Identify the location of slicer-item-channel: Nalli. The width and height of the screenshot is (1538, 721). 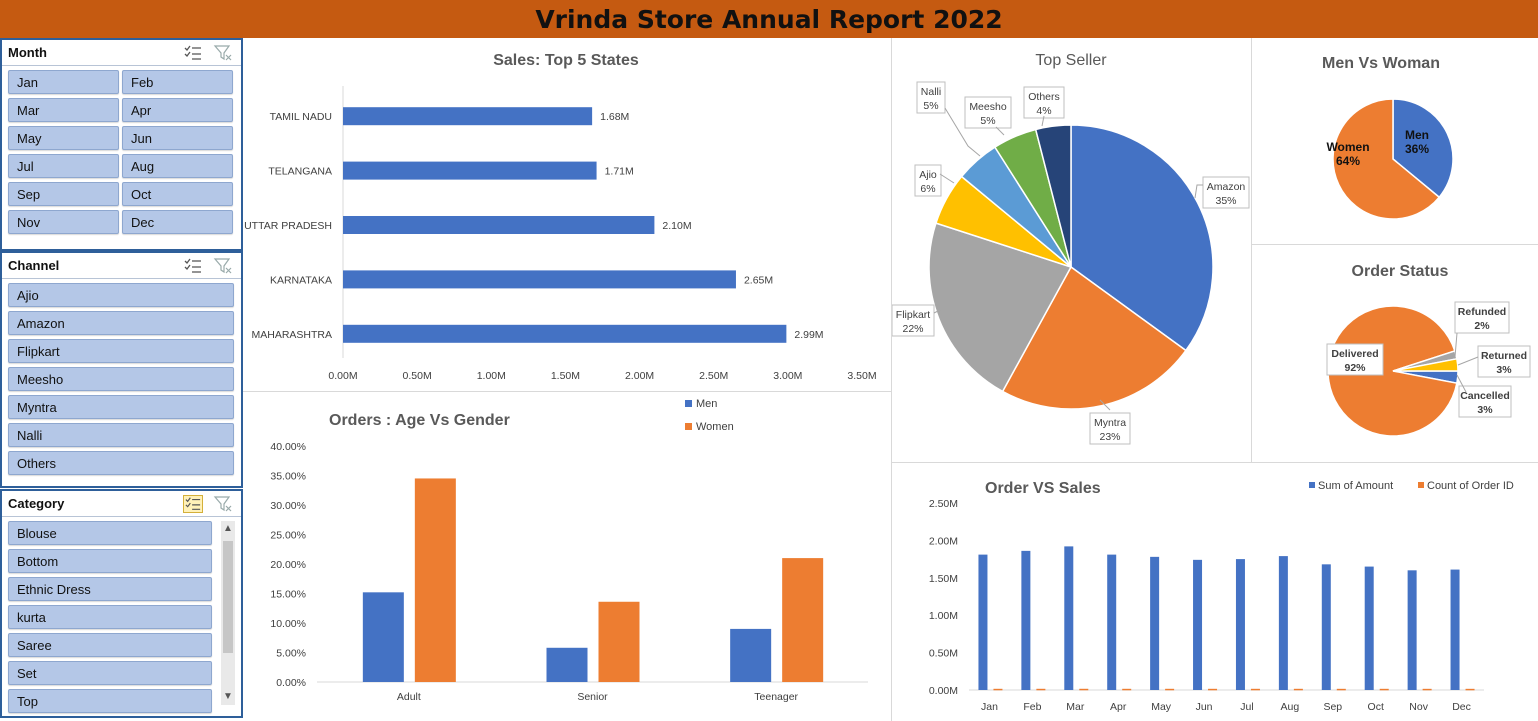
(121, 435).